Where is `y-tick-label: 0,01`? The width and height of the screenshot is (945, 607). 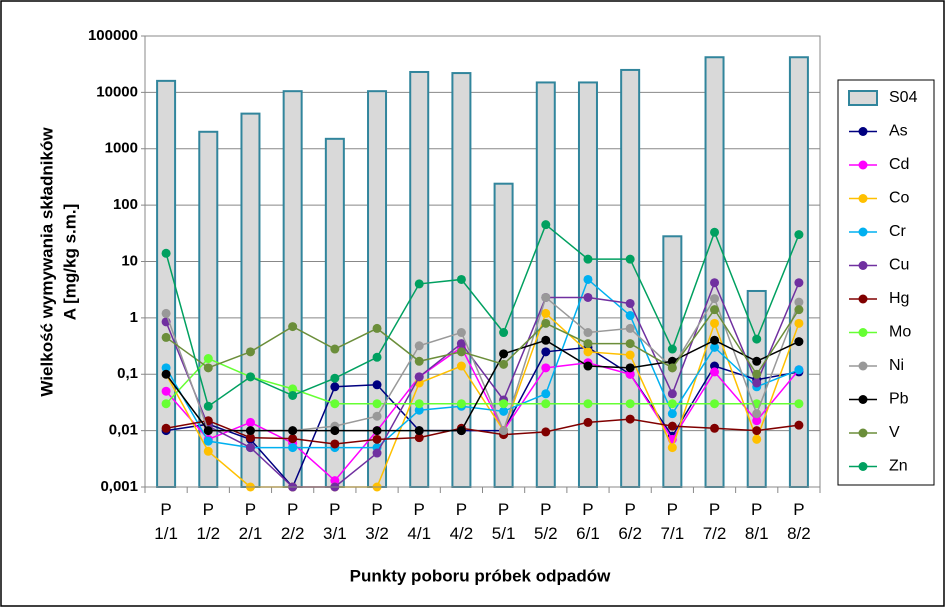
y-tick-label: 0,01 is located at coordinates (123, 430).